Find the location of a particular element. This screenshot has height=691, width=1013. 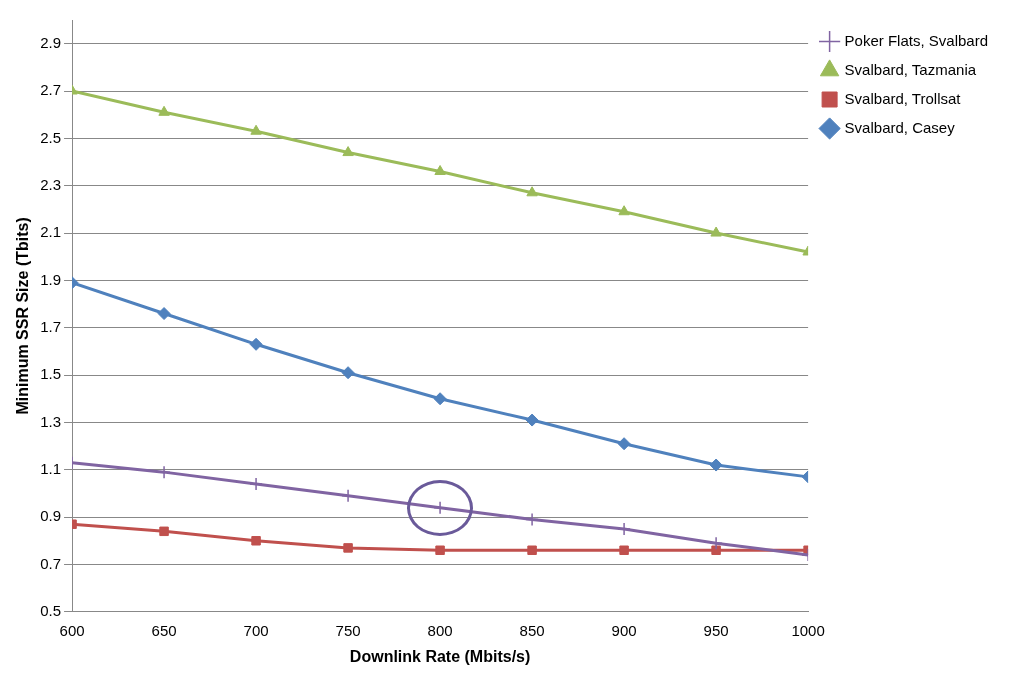

y-tick-label: 2.1 is located at coordinates (51, 232).